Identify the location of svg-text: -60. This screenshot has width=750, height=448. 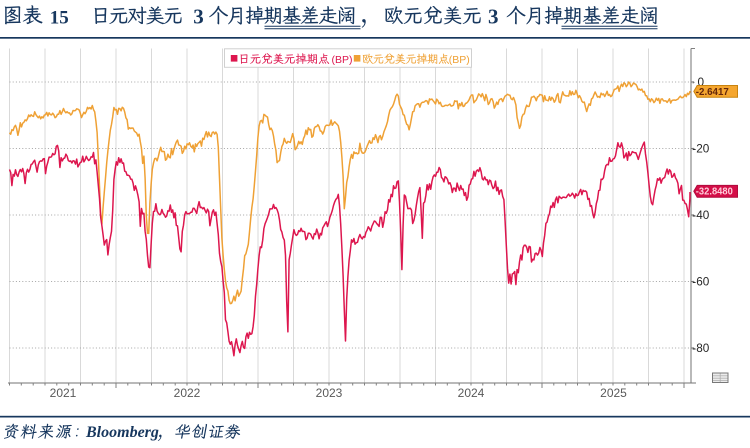
(700, 282).